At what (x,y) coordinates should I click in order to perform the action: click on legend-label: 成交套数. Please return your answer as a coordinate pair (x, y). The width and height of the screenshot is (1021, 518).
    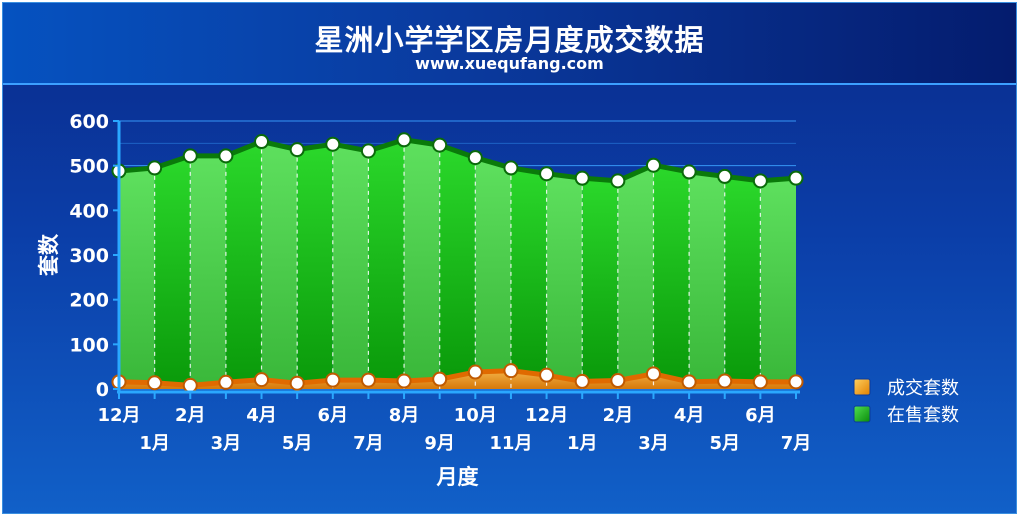
    Looking at the image, I should click on (923, 388).